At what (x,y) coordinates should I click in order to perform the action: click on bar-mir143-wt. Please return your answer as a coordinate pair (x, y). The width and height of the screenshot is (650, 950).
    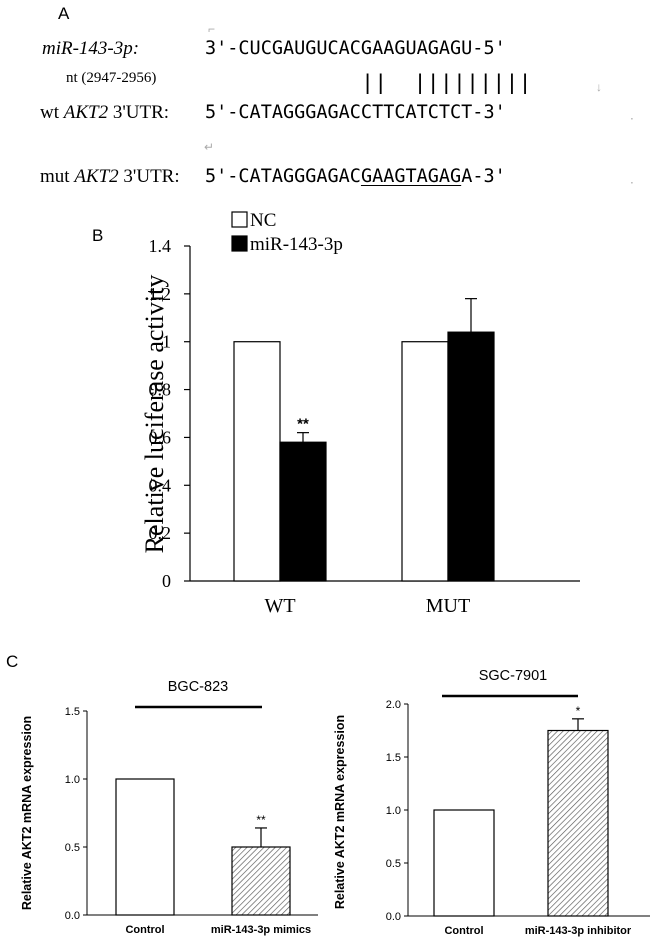
    Looking at the image, I should click on (303, 511).